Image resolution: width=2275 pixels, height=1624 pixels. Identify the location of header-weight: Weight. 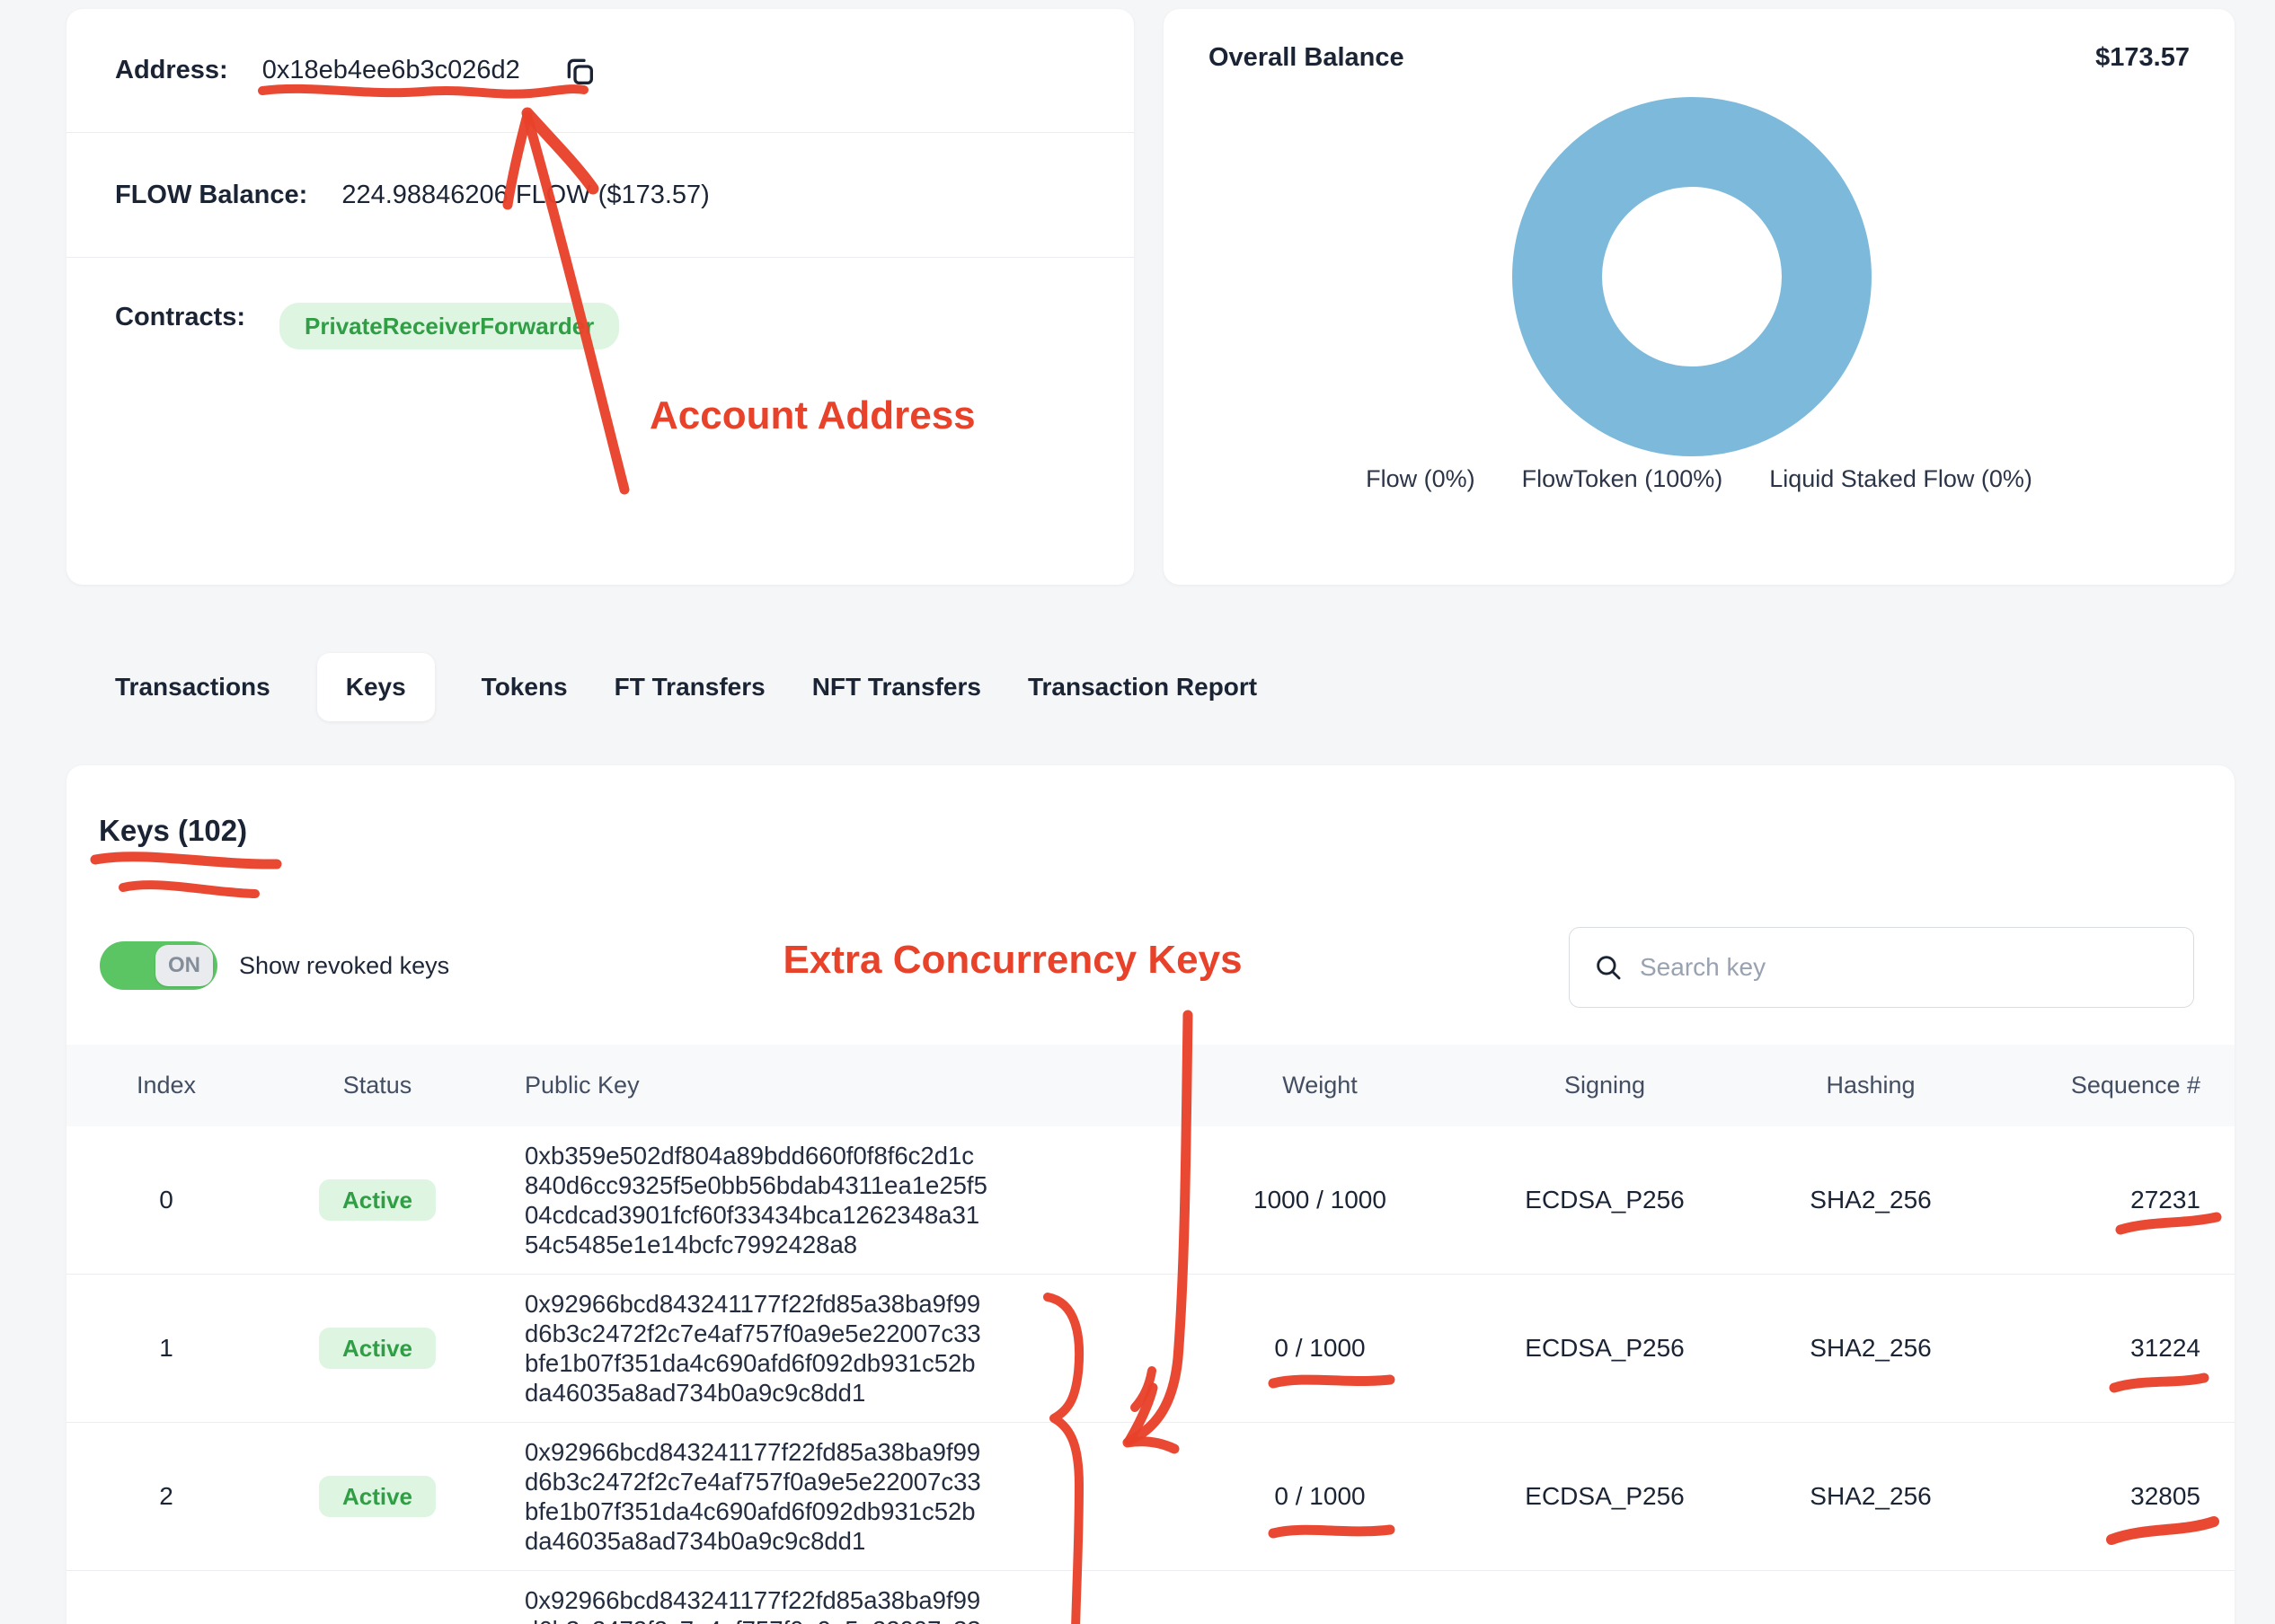
(1320, 1085).